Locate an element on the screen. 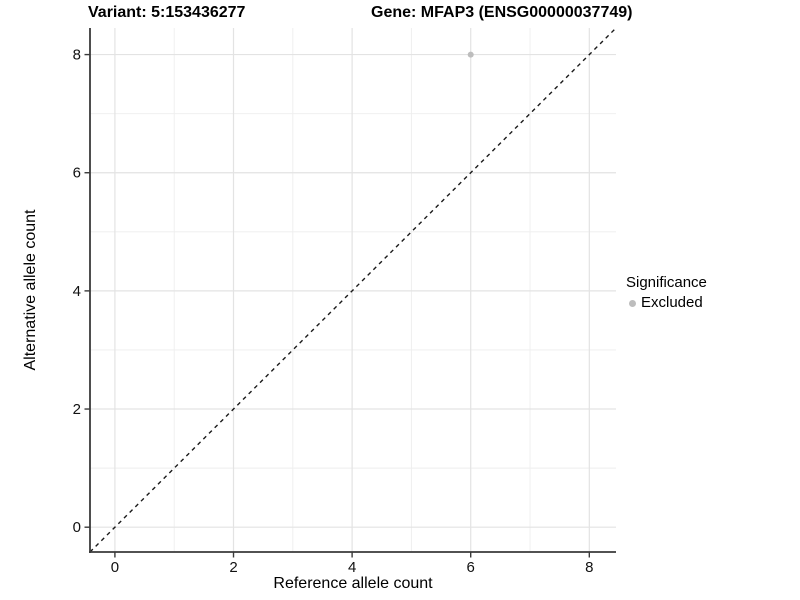 The image size is (800, 600). excluded-point-icon is located at coordinates (632, 303).